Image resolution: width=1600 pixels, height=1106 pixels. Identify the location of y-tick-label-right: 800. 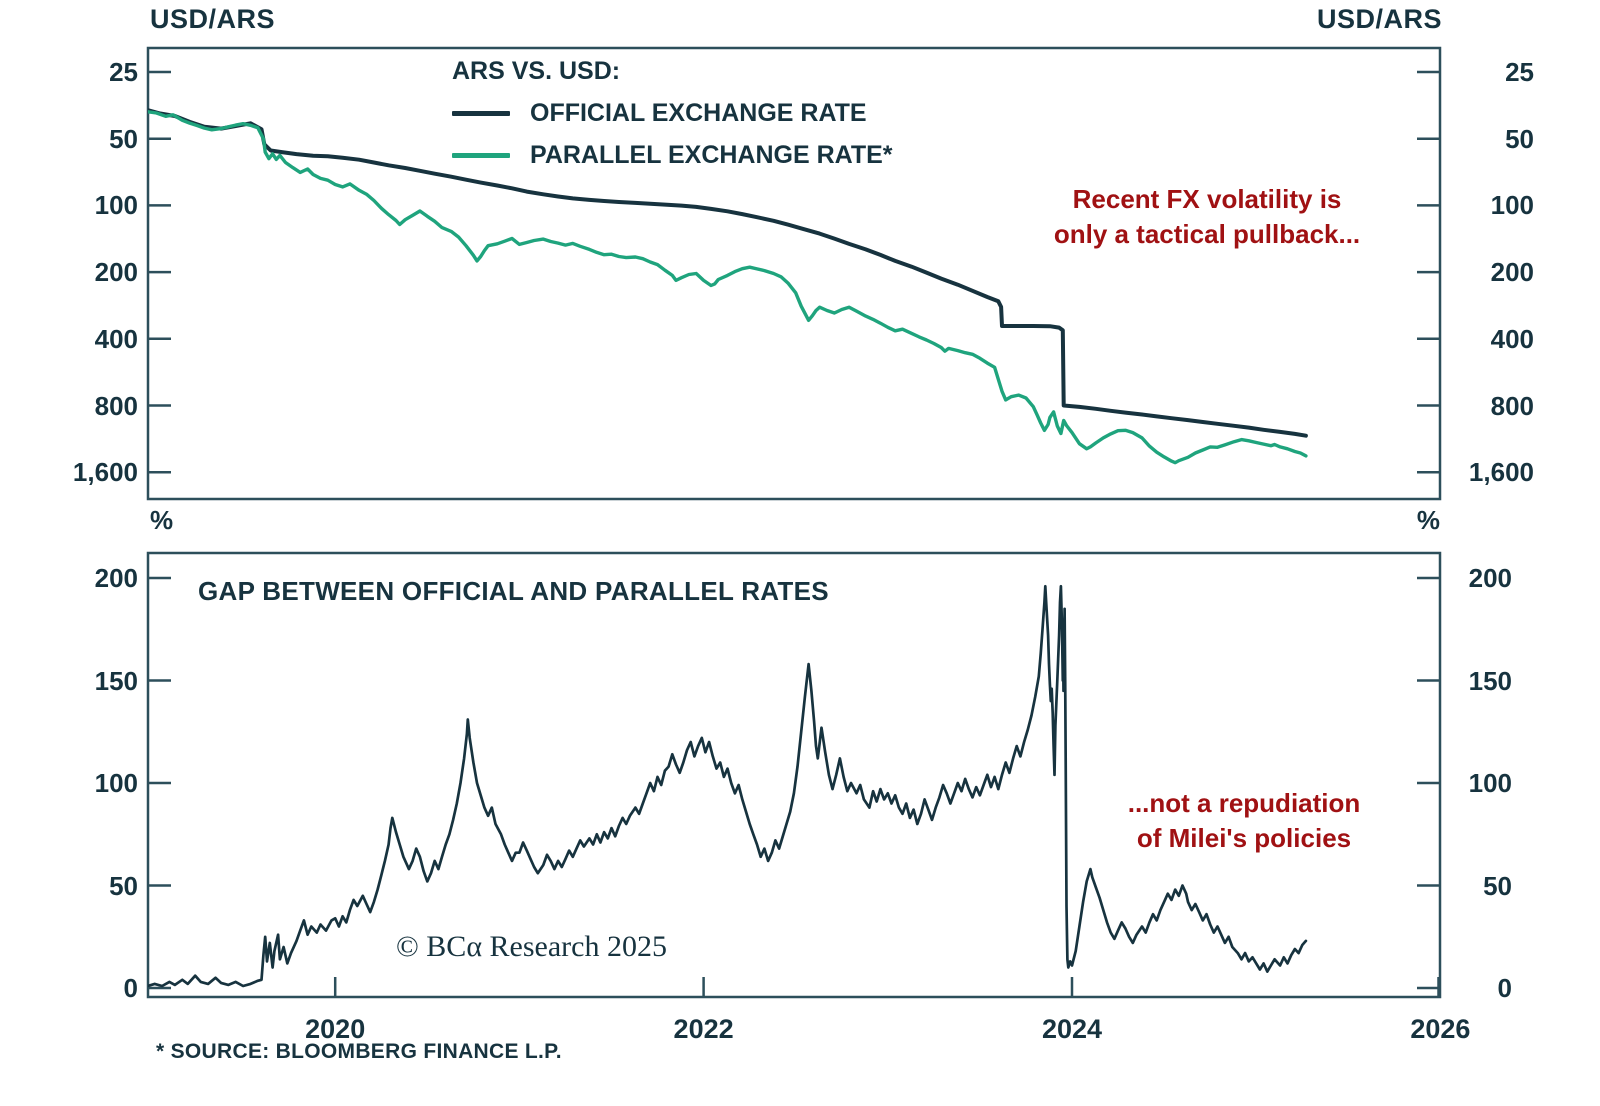
(1512, 405).